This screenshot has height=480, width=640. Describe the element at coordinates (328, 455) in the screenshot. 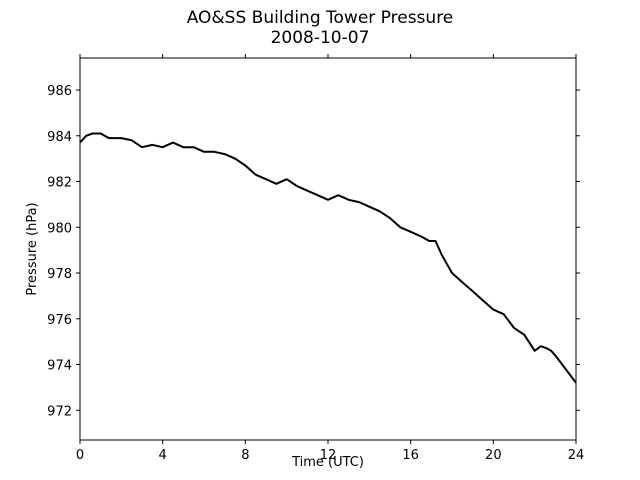

I see `x-tick-label: 12` at that location.